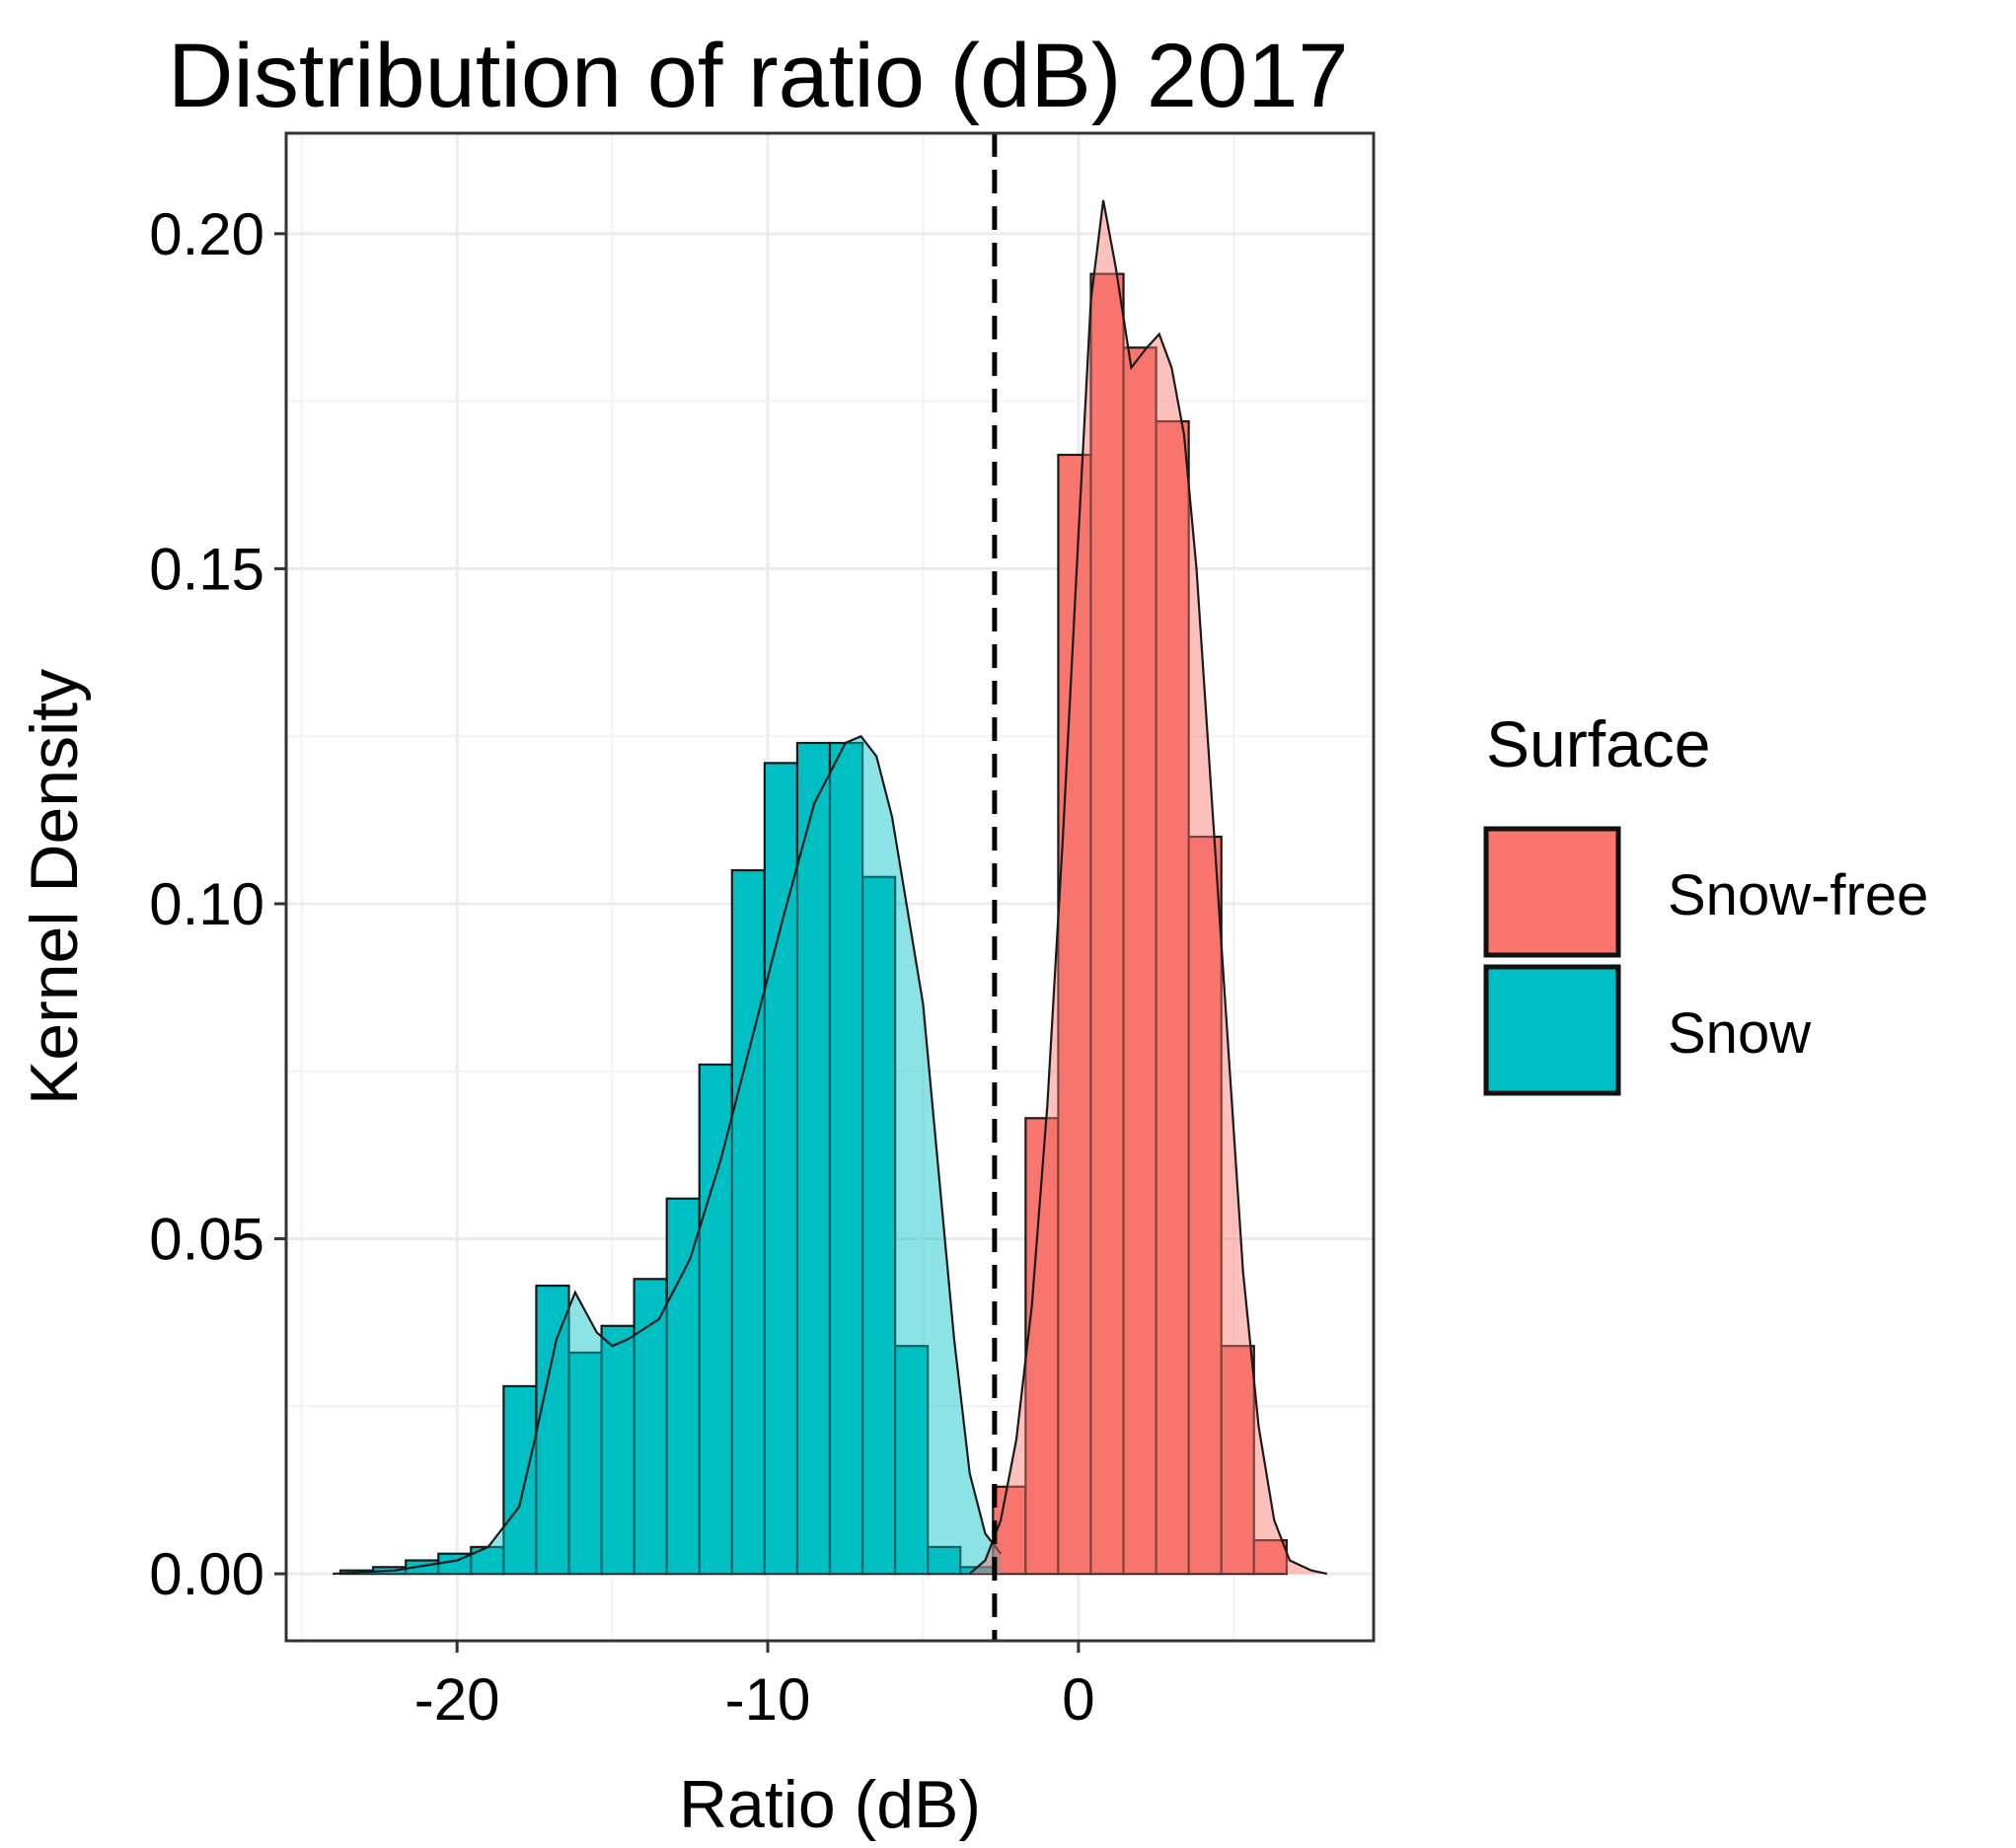  I want to click on y-tick-label: 0.10, so click(206, 904).